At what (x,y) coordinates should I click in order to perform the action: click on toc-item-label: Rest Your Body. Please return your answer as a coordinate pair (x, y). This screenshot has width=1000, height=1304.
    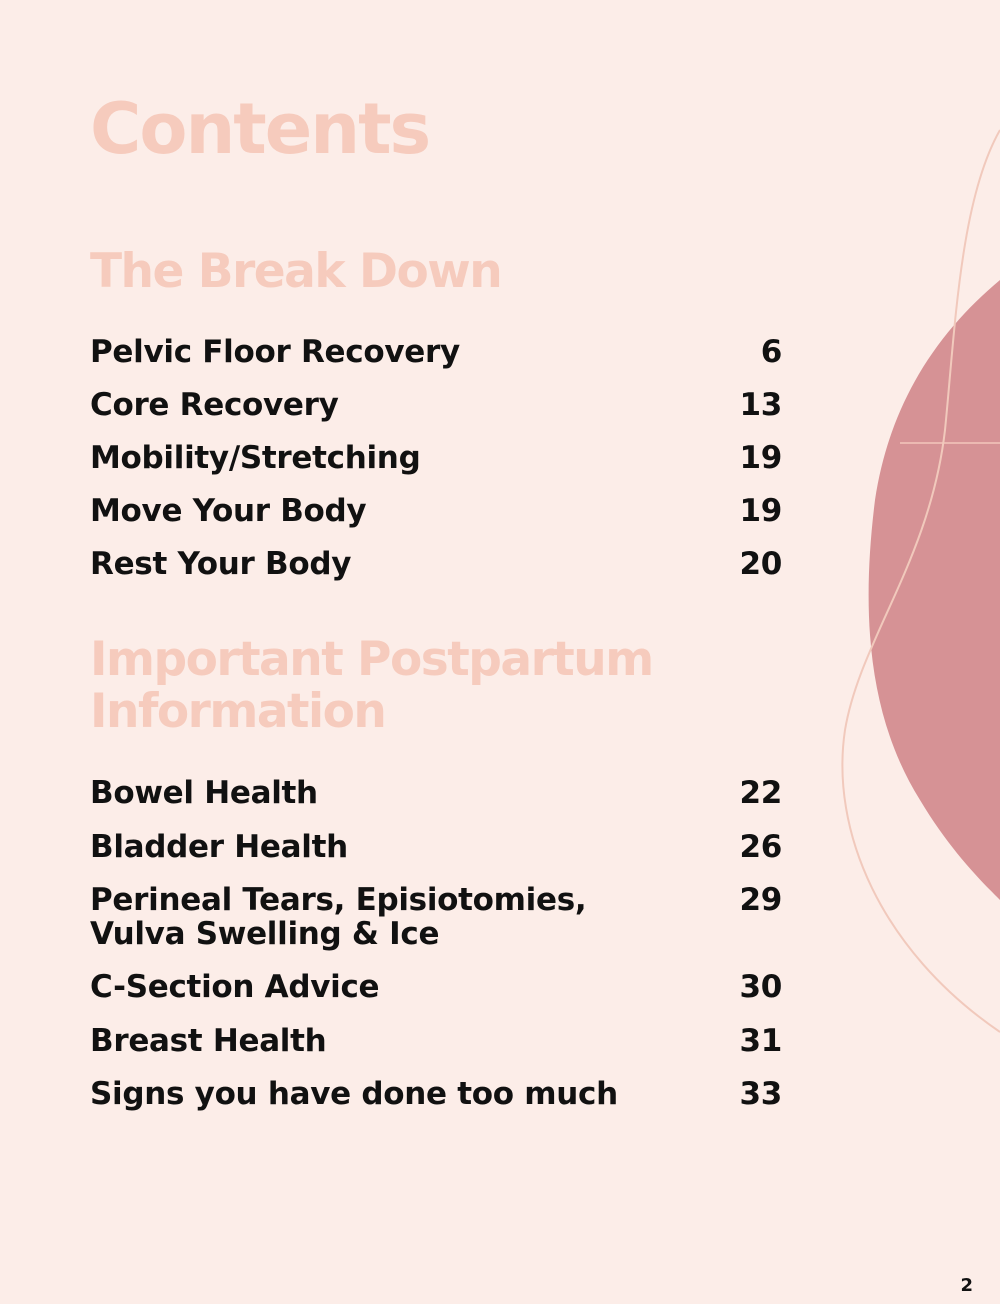
    Looking at the image, I should click on (221, 564).